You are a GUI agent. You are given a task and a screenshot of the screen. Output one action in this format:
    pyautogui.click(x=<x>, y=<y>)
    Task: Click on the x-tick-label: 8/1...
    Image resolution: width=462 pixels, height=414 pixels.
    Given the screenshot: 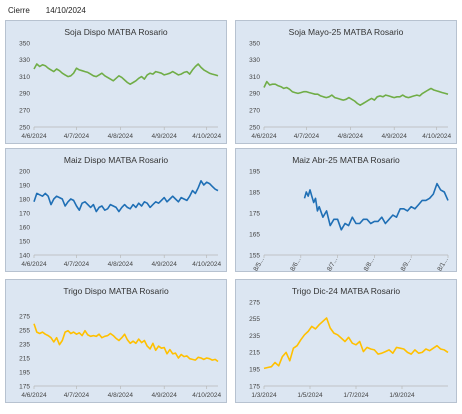 What is the action you would take?
    pyautogui.click(x=442, y=264)
    